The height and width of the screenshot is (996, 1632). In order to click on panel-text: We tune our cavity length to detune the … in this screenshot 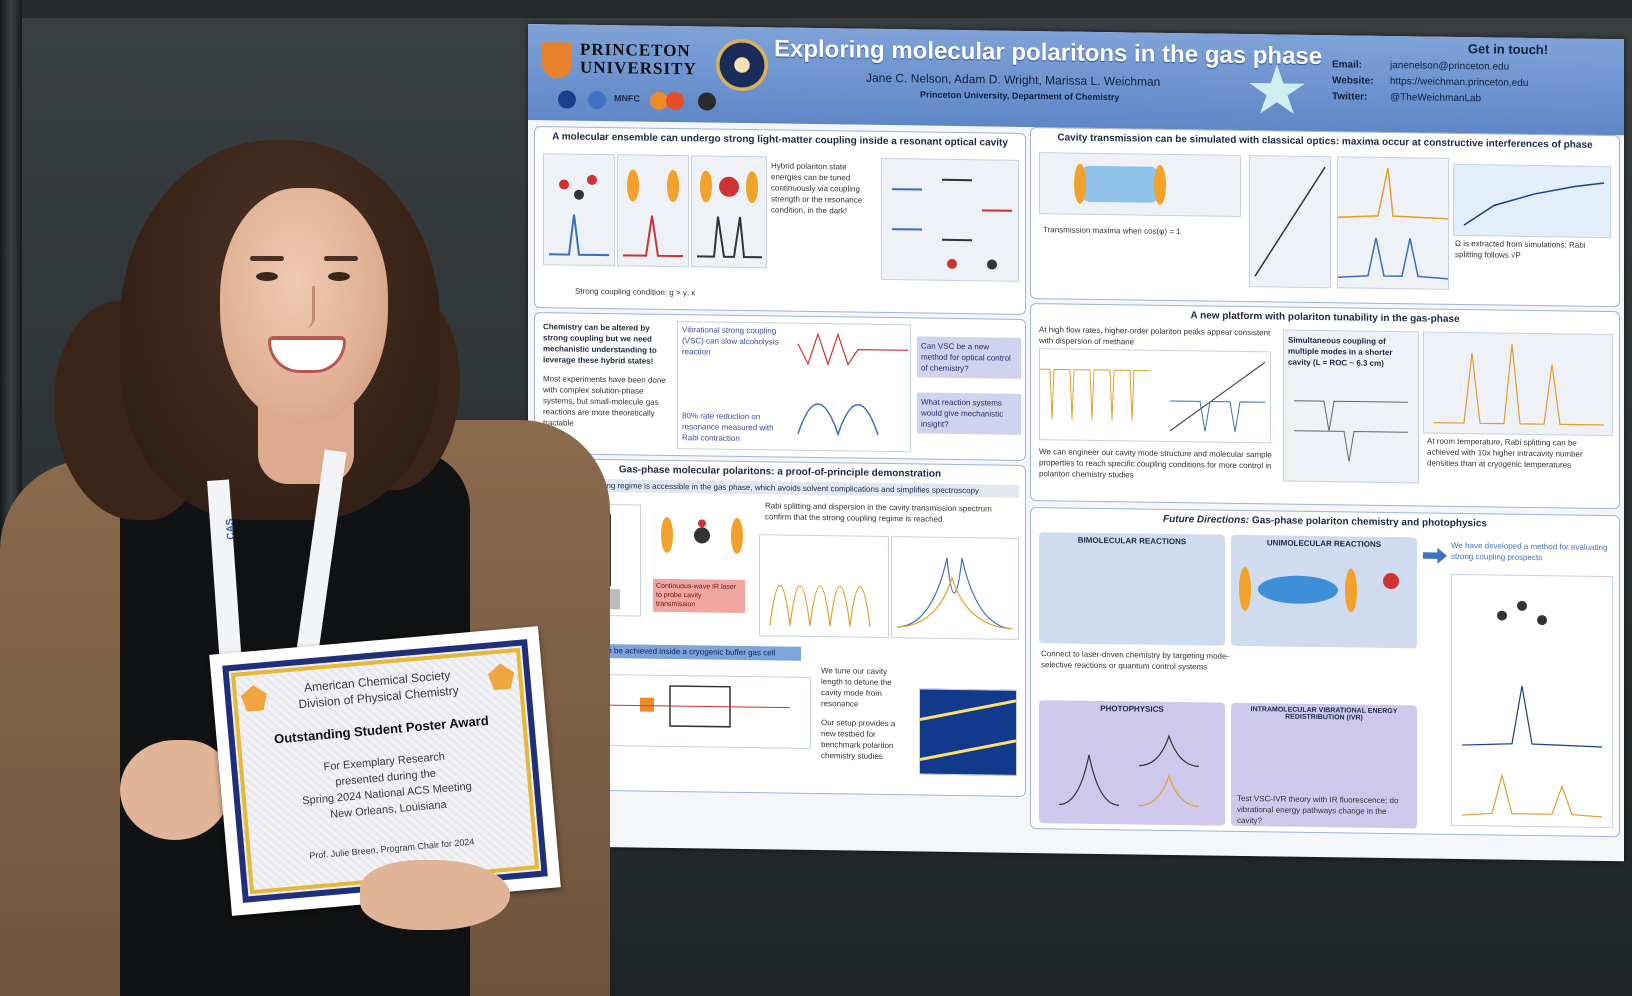, I will do `click(856, 687)`.